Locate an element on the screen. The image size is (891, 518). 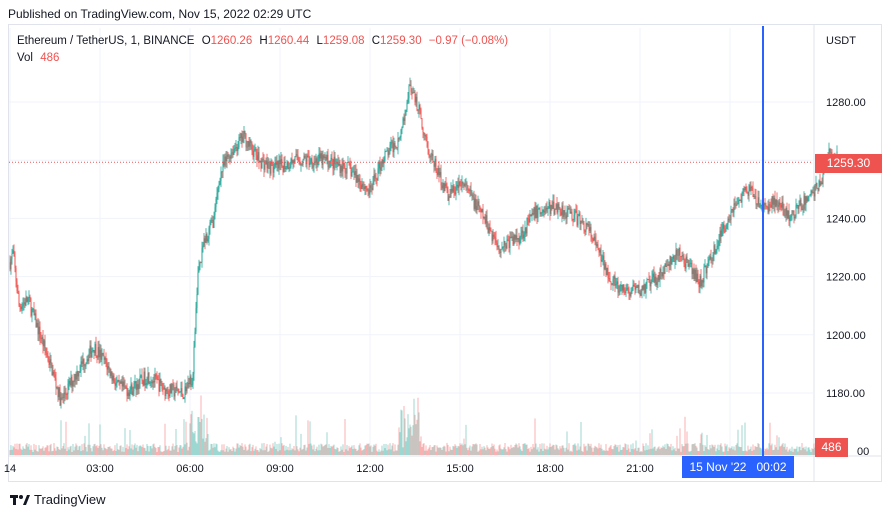
open-label: O is located at coordinates (206, 41).